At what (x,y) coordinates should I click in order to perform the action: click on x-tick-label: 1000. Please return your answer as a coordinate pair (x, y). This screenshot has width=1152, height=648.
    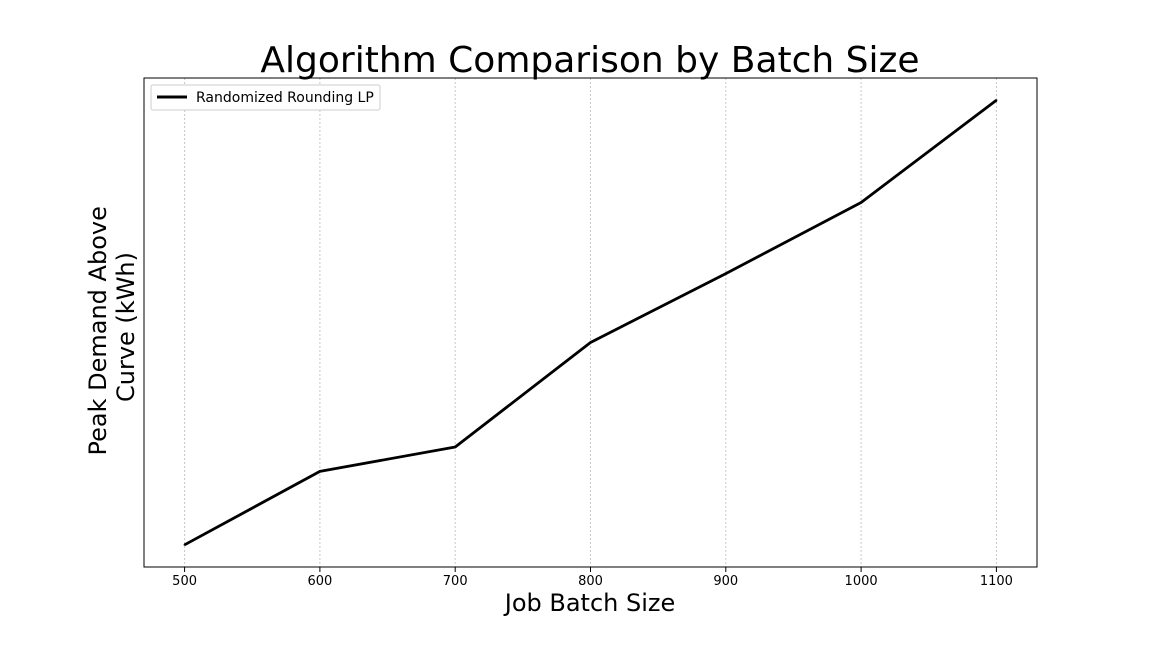
    Looking at the image, I should click on (861, 581).